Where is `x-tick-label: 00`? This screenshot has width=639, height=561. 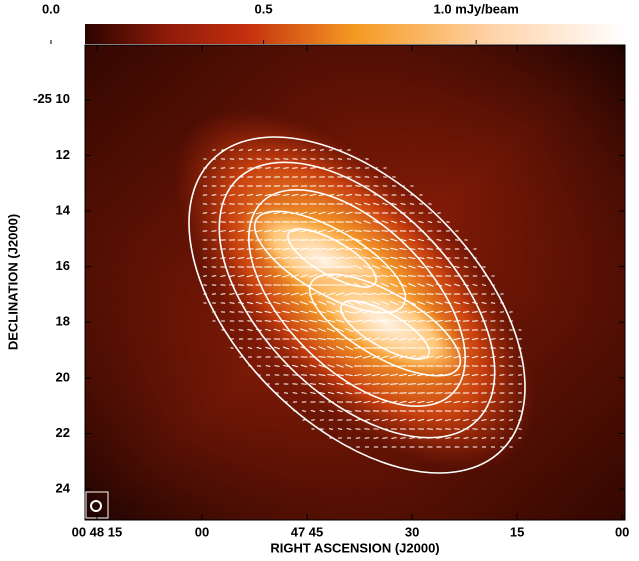 x-tick-label: 00 is located at coordinates (622, 531).